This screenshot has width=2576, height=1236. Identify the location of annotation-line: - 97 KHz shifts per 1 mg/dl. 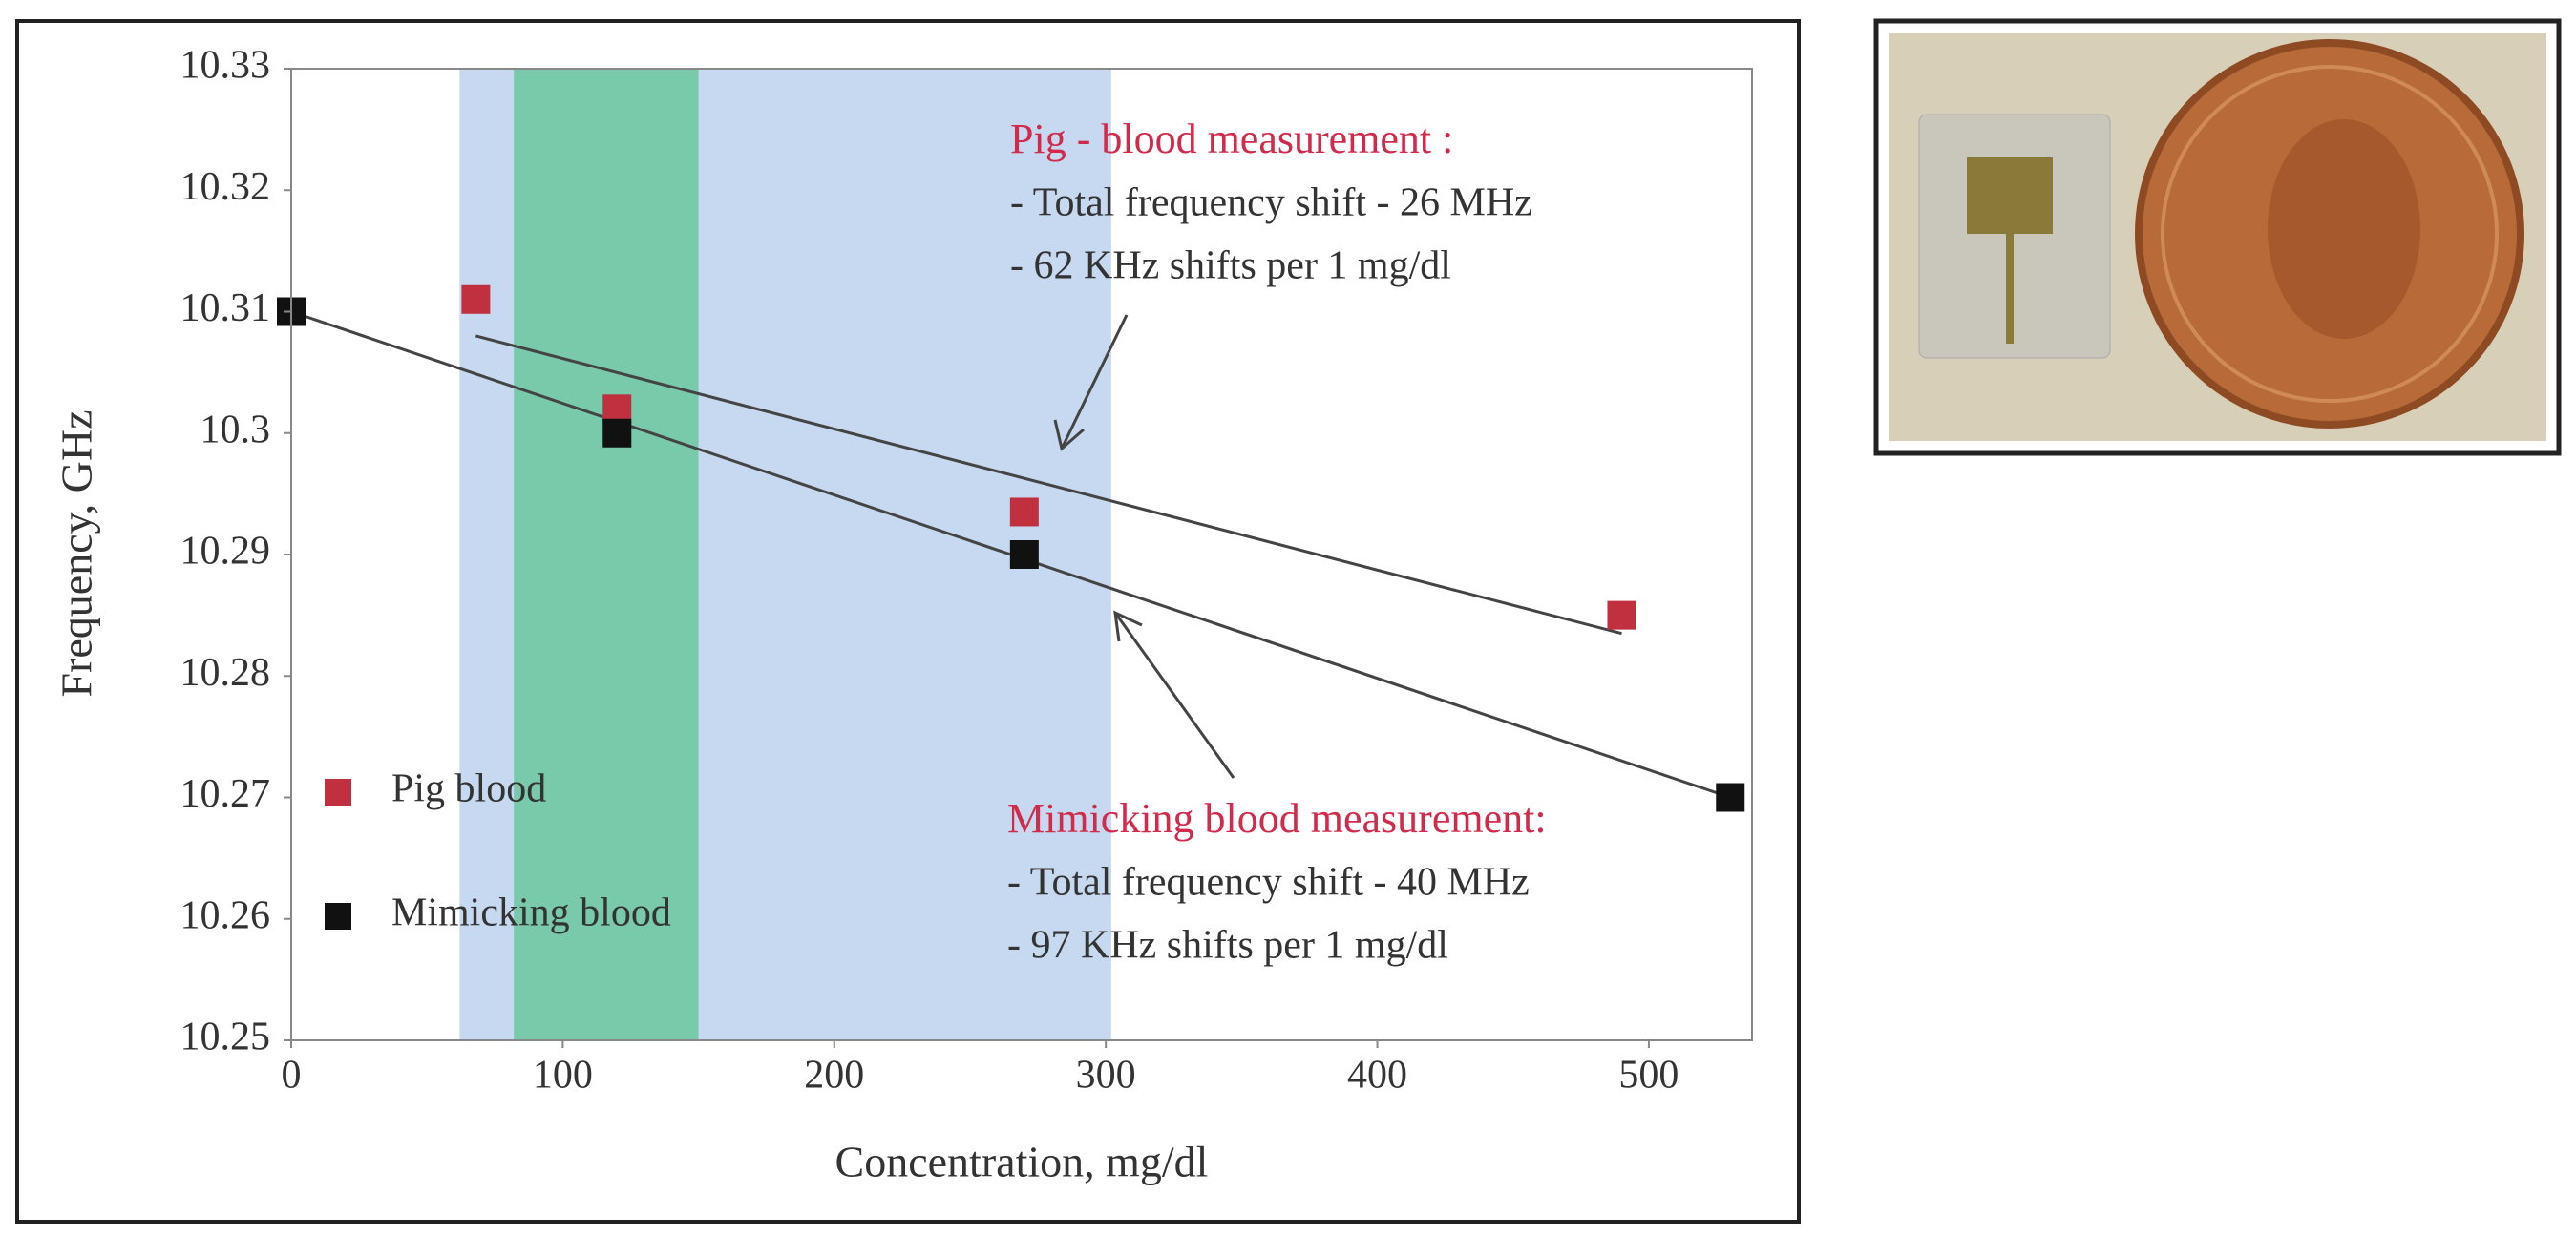
(1227, 946).